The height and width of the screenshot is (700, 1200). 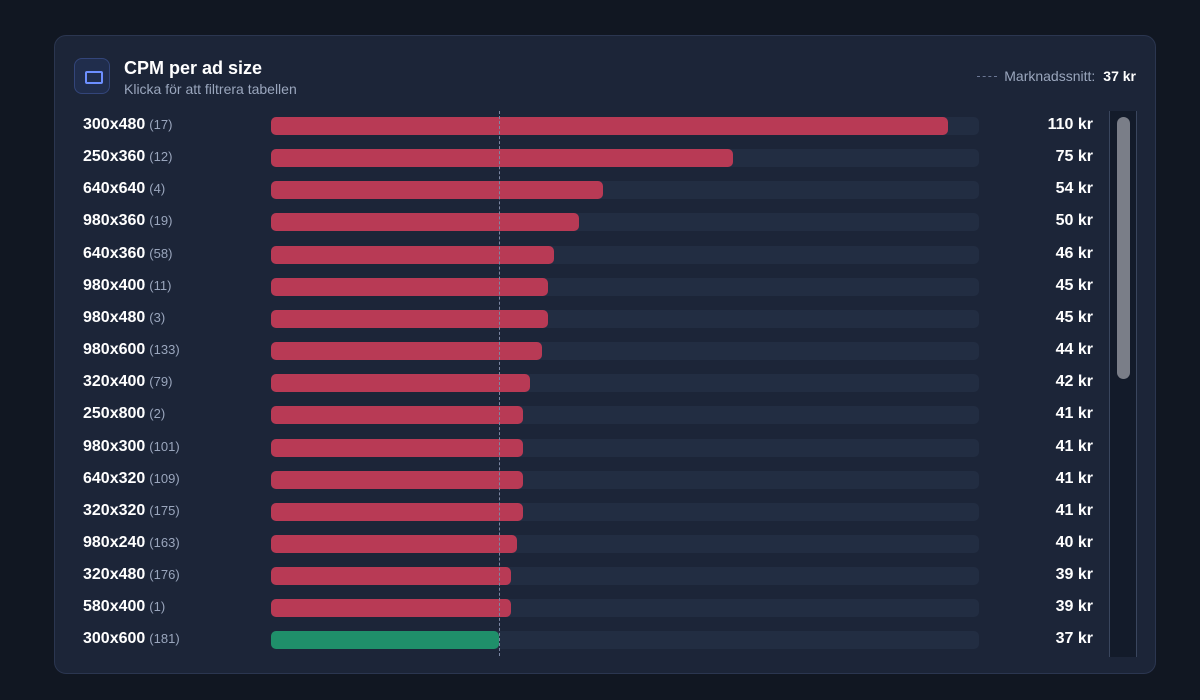 What do you see at coordinates (114, 189) in the screenshot?
I see `ad-size-name: 640x640` at bounding box center [114, 189].